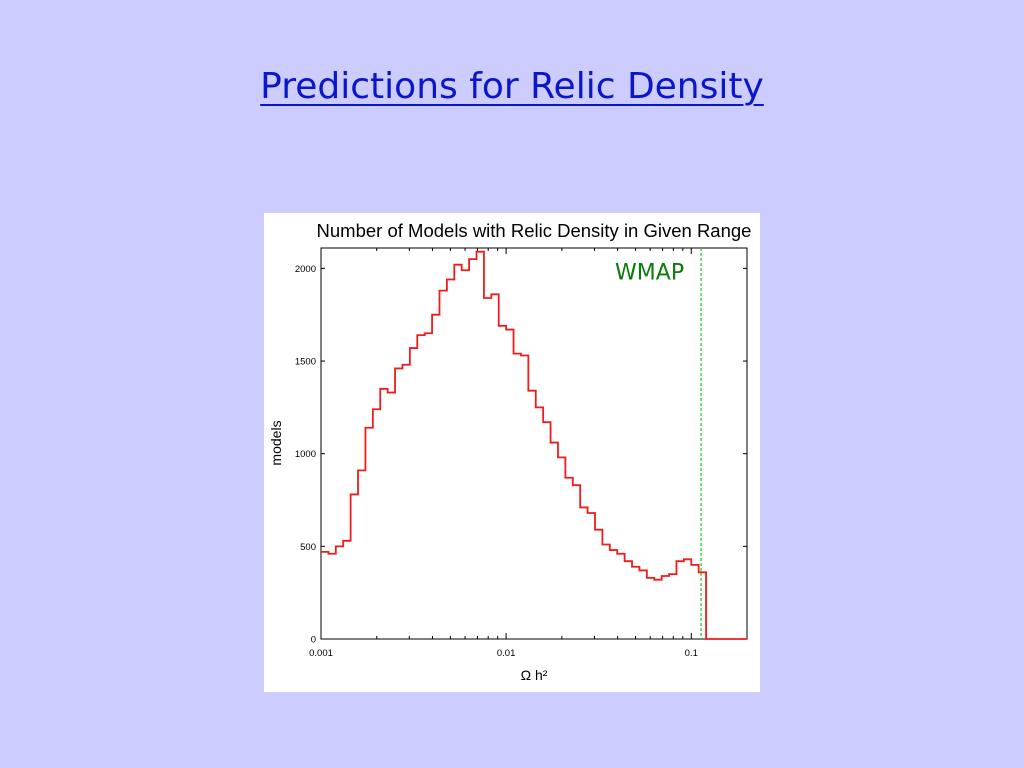 This screenshot has height=768, width=1024. What do you see at coordinates (649, 273) in the screenshot?
I see `wmap-label: WMAP` at bounding box center [649, 273].